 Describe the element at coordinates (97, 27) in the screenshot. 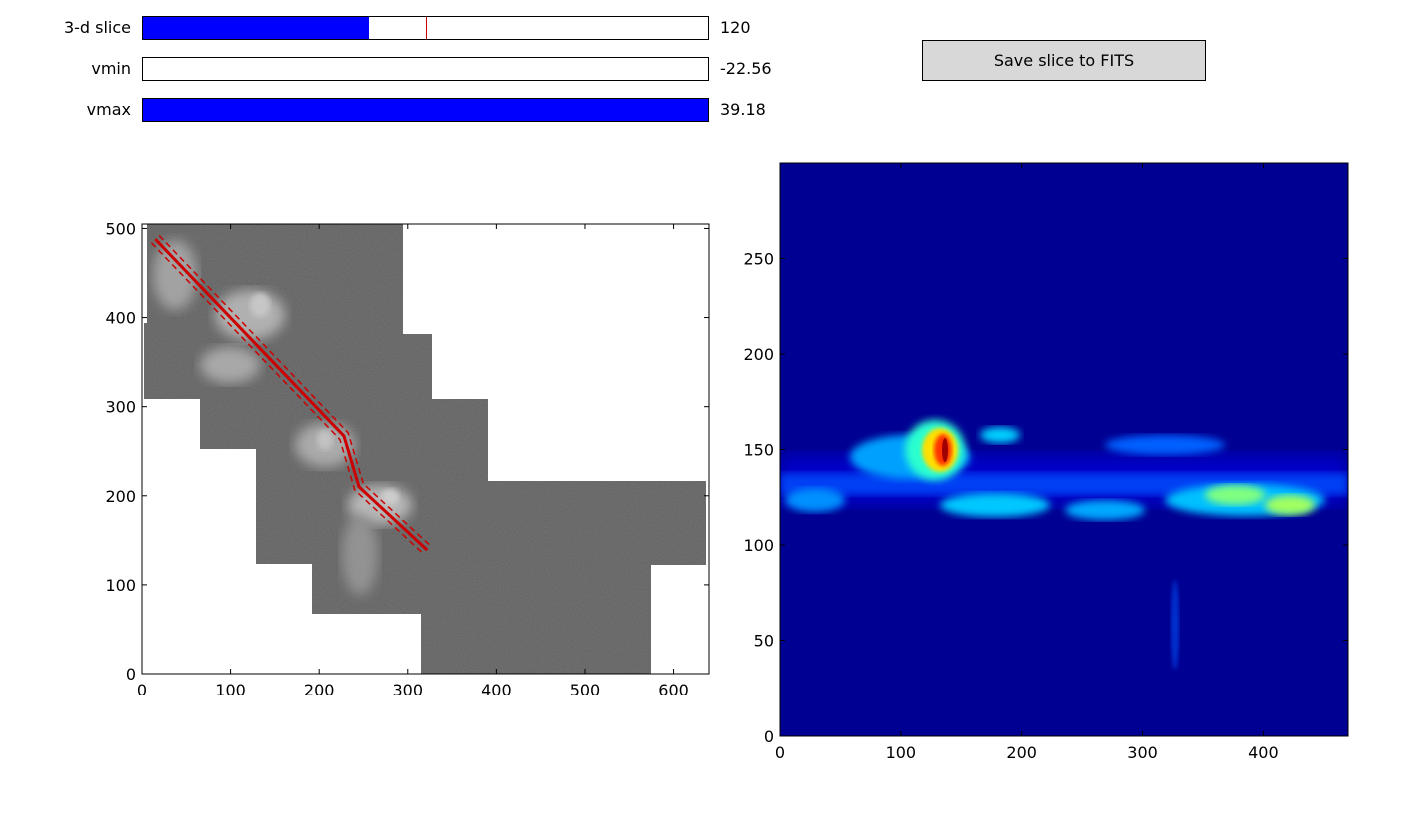

I see `slider-3d-slice-label: 3-d slice` at that location.